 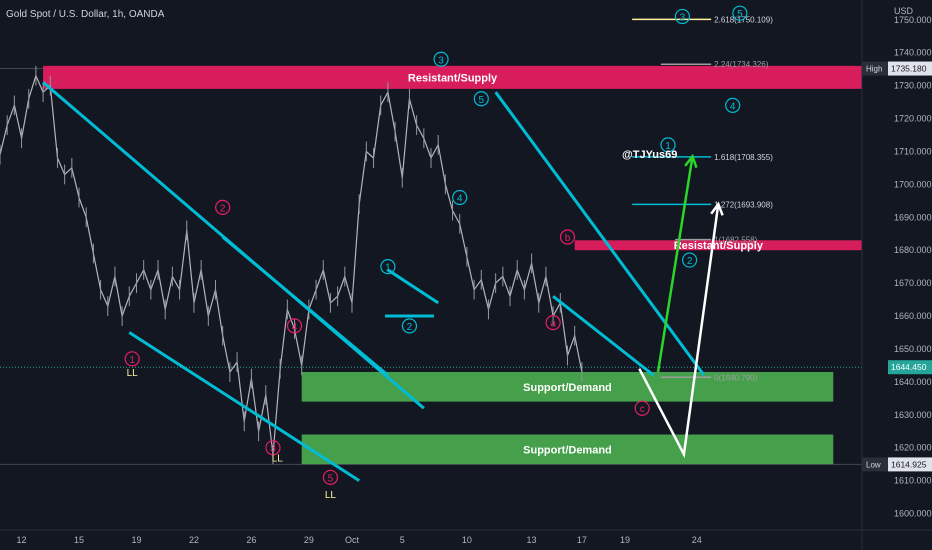 I want to click on y-tick-label: 1640.000, so click(x=913, y=382).